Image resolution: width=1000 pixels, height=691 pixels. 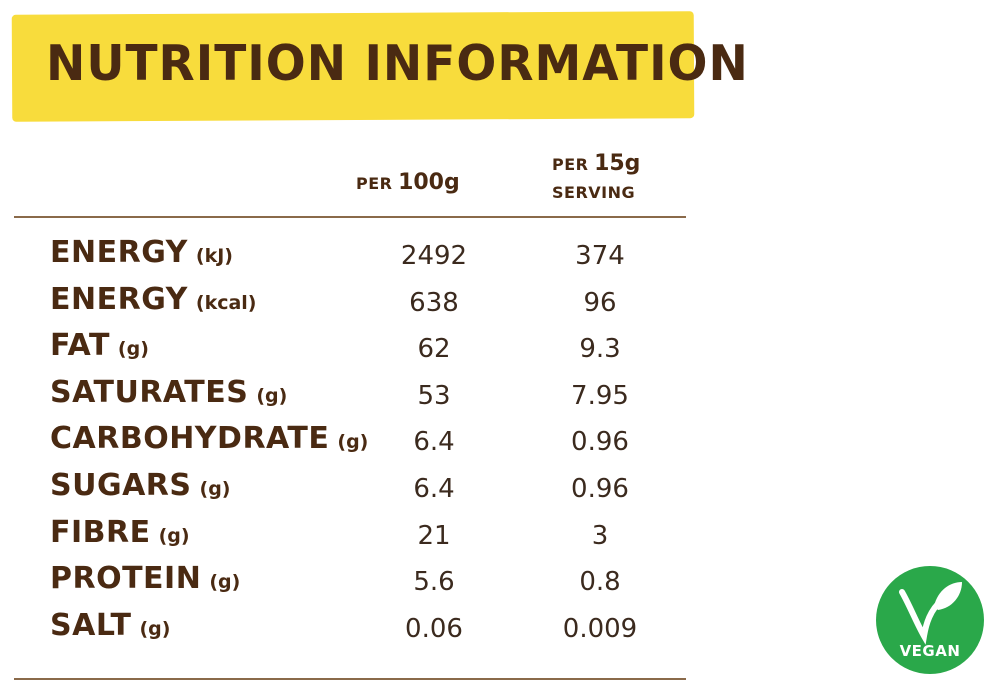 I want to click on nutrient-label: PROTEIN (g), so click(x=145, y=578).